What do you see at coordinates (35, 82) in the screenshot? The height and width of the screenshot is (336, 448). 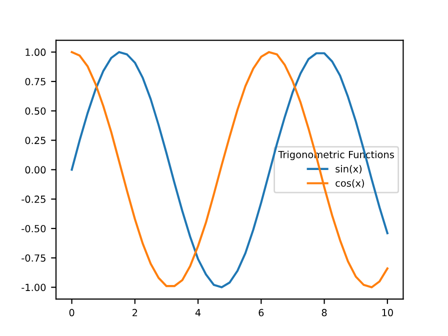 I see `y-tick-label: 0.75` at bounding box center [35, 82].